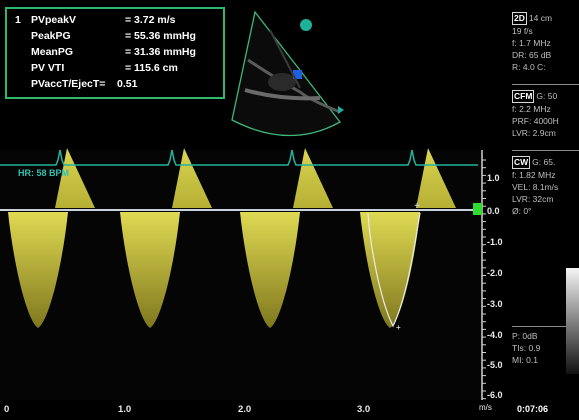 Image resolution: width=579 pixels, height=420 pixels. What do you see at coordinates (525, 336) in the screenshot?
I see `setting-line: P: 0dB` at bounding box center [525, 336].